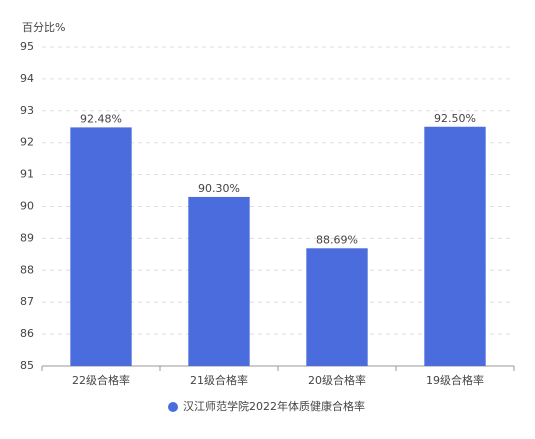 The width and height of the screenshot is (535, 439). I want to click on y-tick-label: 95, so click(27, 46).